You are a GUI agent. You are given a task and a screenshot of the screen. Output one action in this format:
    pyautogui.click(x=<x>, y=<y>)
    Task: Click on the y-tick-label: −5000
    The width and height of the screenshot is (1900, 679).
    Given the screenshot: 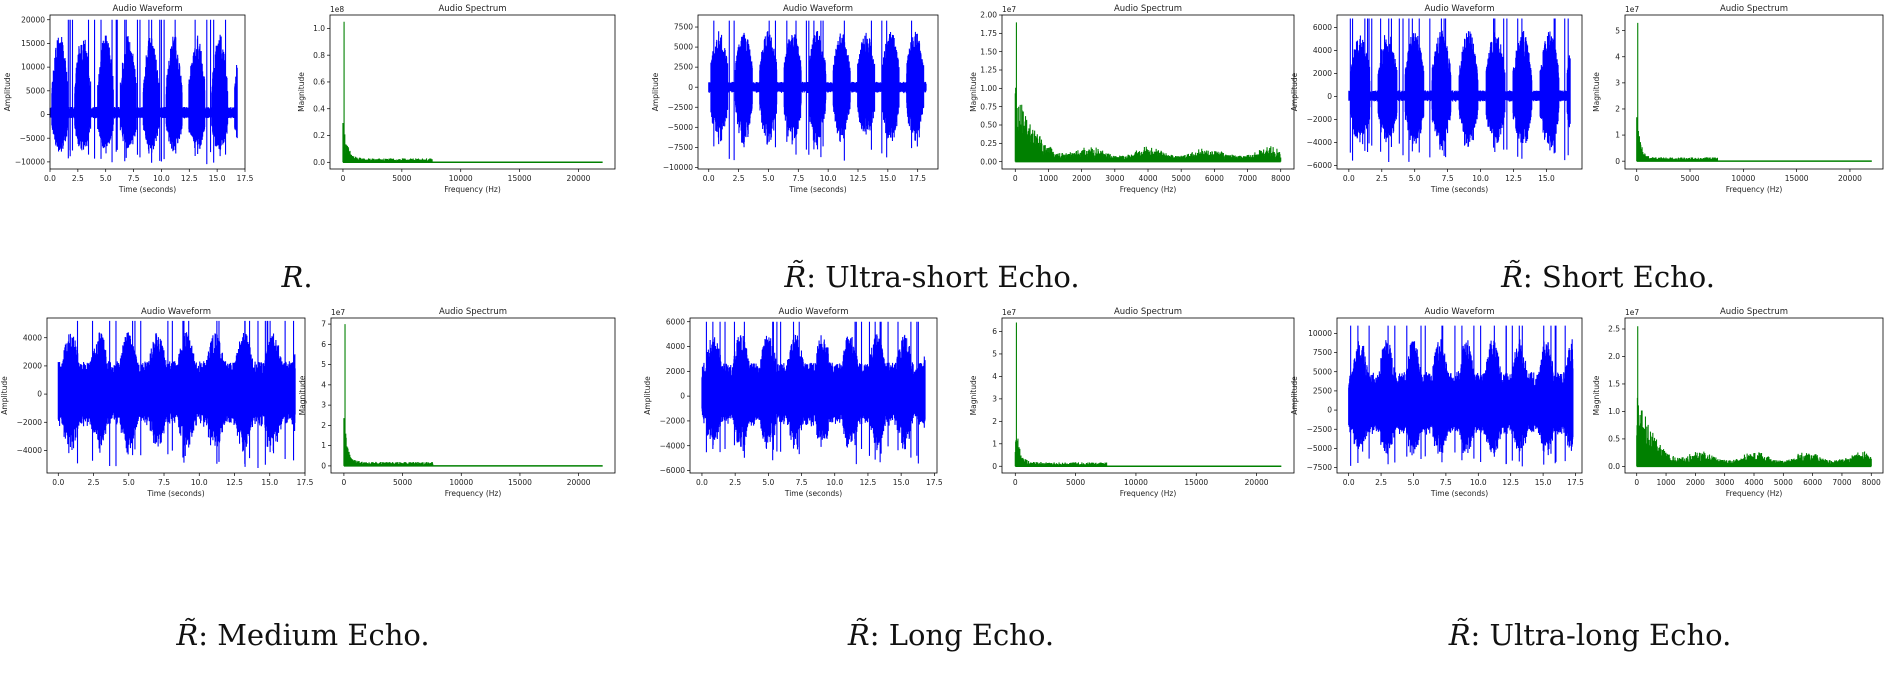 What is the action you would take?
    pyautogui.click(x=681, y=127)
    